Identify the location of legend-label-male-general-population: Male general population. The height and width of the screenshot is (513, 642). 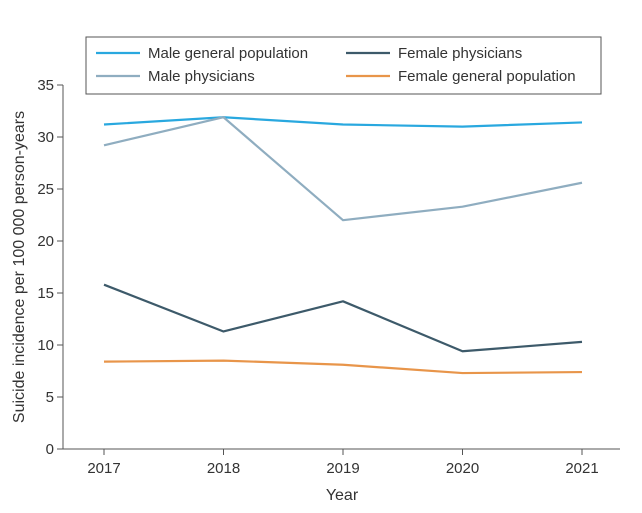
(228, 53).